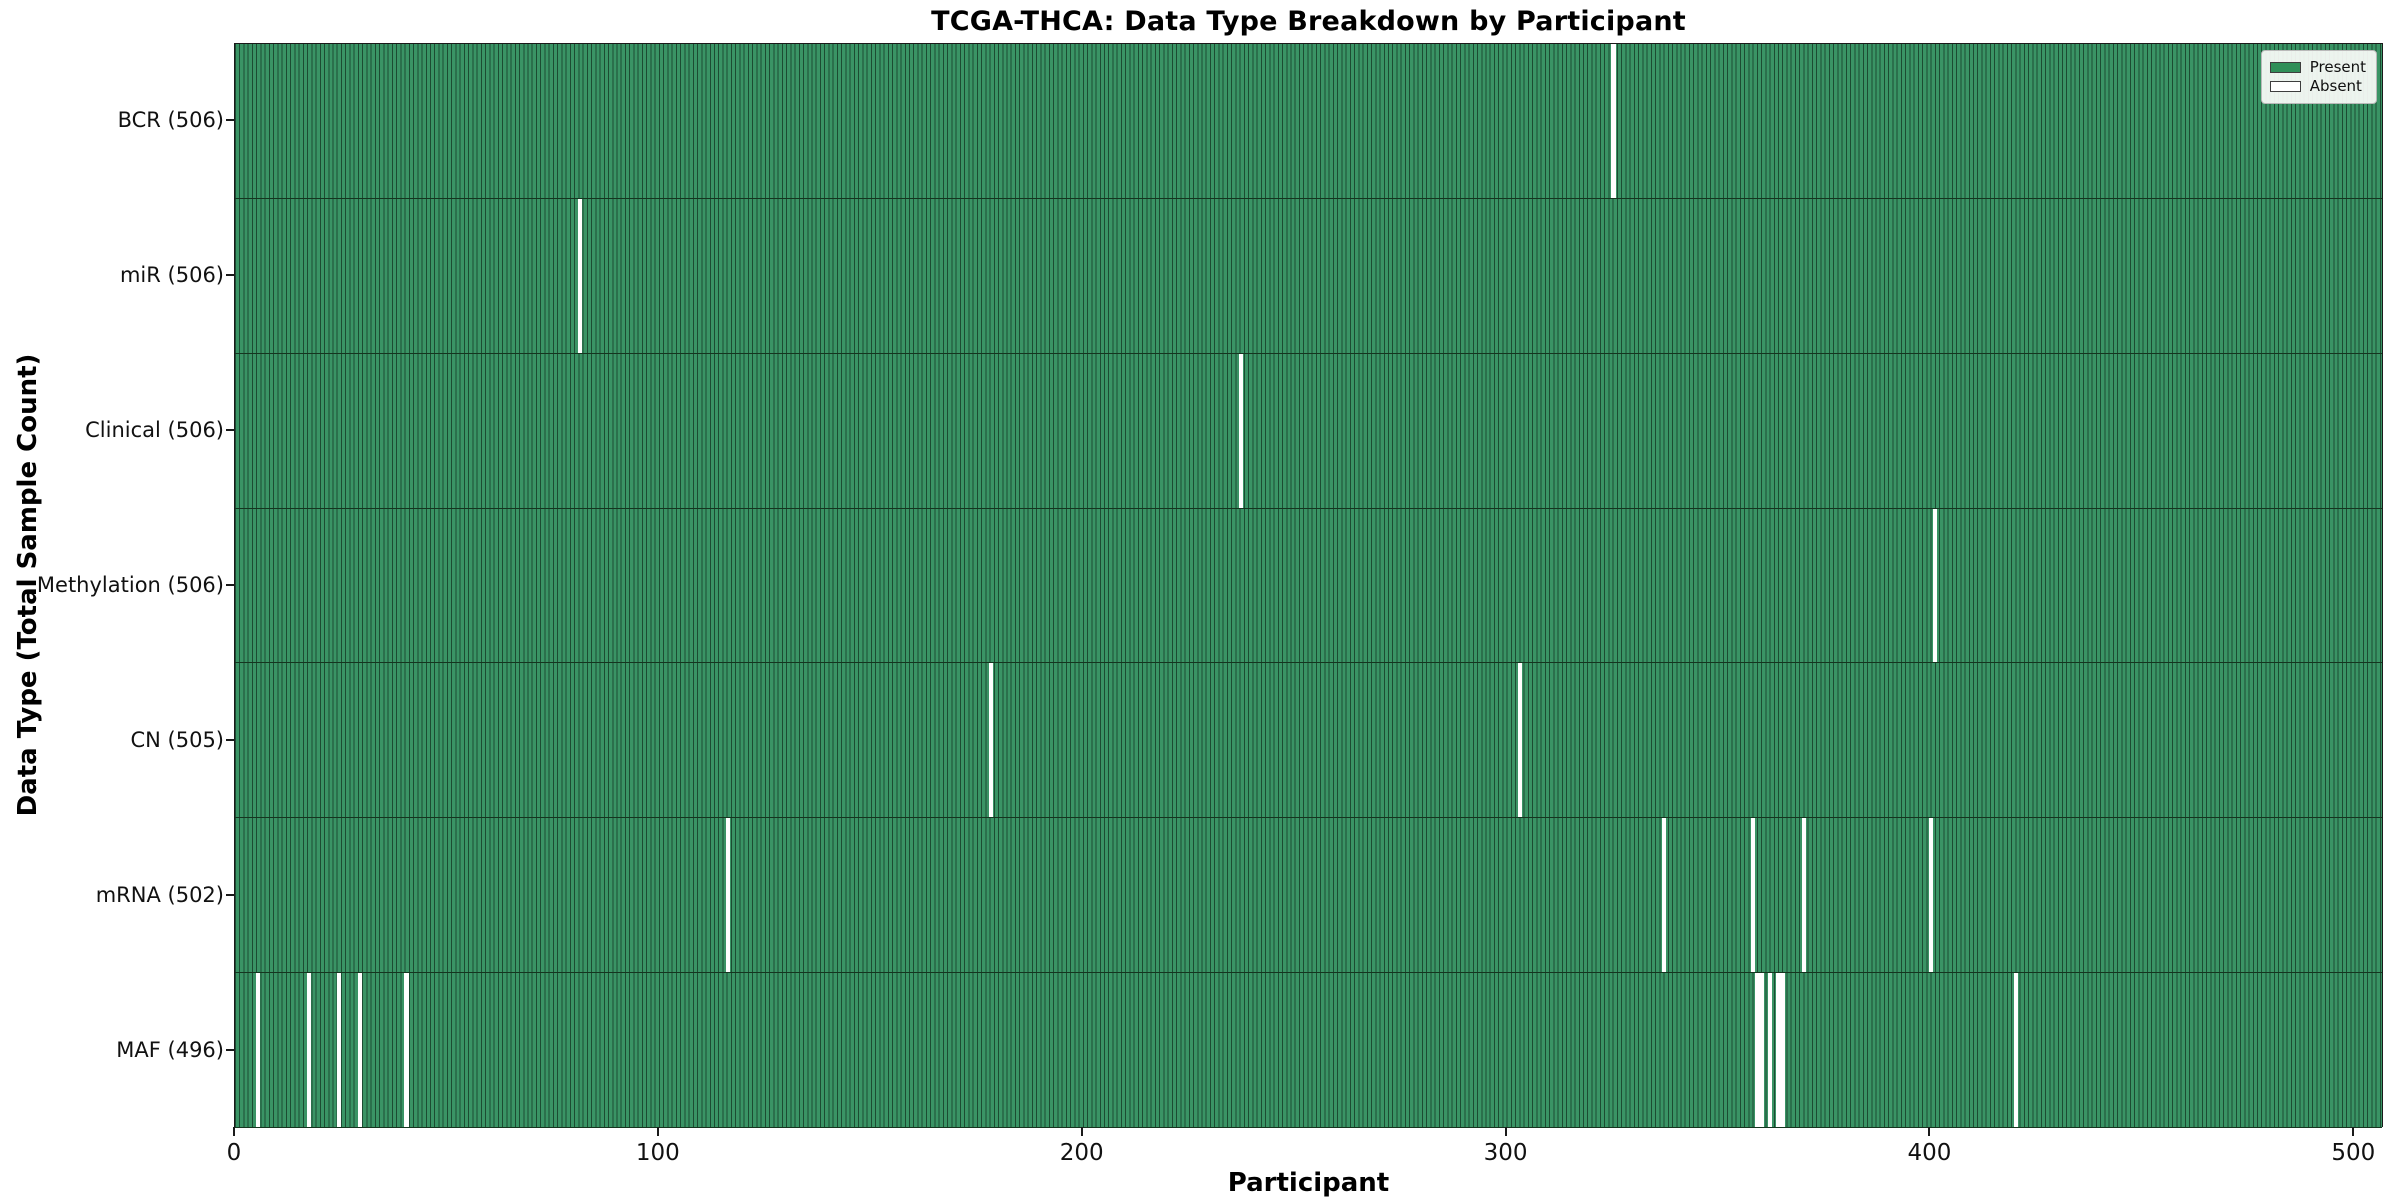 The width and height of the screenshot is (2400, 1200). I want to click on legend-swatch-present, so click(2285, 67).